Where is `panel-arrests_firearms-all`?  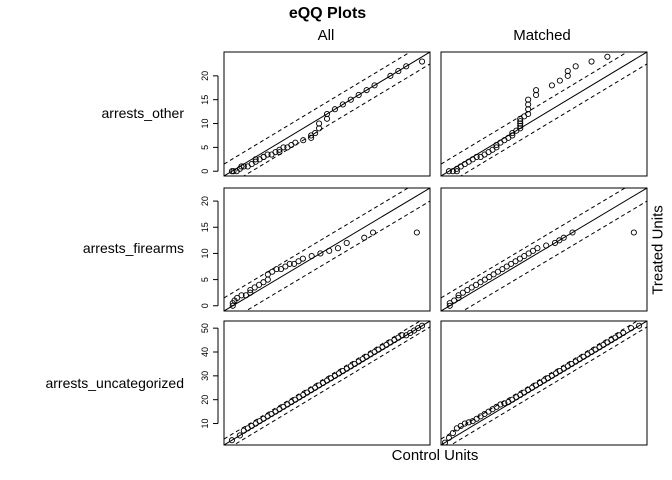
panel-arrests_firearms-all is located at coordinates (327, 249).